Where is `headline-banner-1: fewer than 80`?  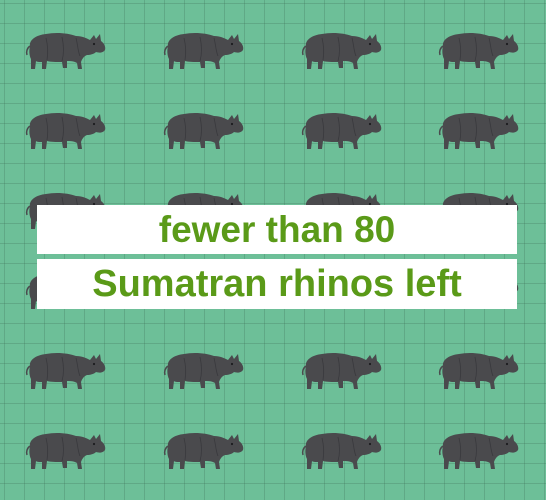 headline-banner-1: fewer than 80 is located at coordinates (277, 229).